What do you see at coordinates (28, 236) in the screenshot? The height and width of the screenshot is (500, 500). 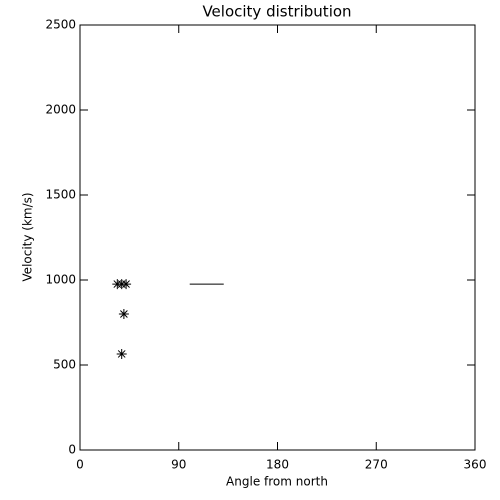 I see `y-axis-label: Velocity (km/s)` at bounding box center [28, 236].